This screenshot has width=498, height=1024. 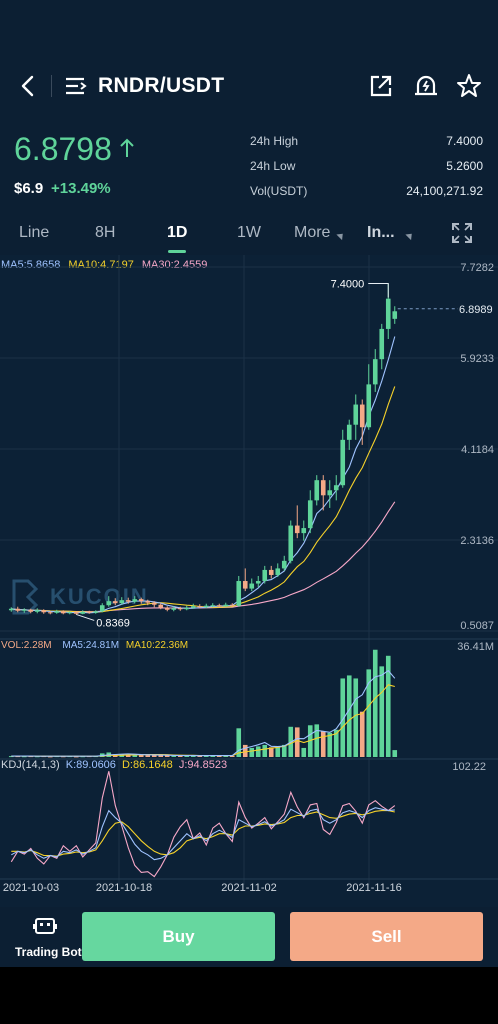 What do you see at coordinates (105, 232) in the screenshot?
I see `tab-8h: 8H` at bounding box center [105, 232].